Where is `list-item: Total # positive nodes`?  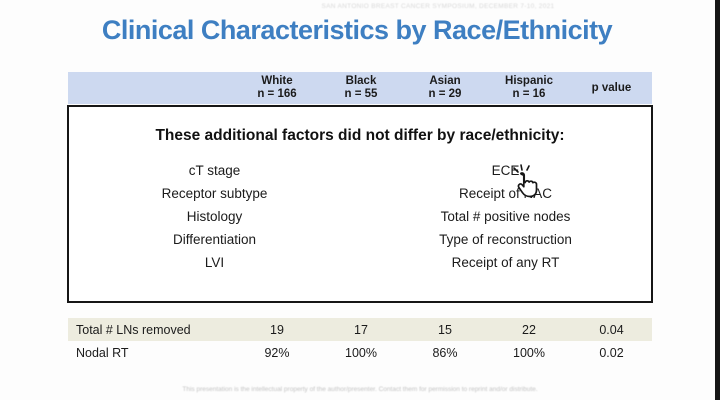
list-item: Total # positive nodes is located at coordinates (505, 216).